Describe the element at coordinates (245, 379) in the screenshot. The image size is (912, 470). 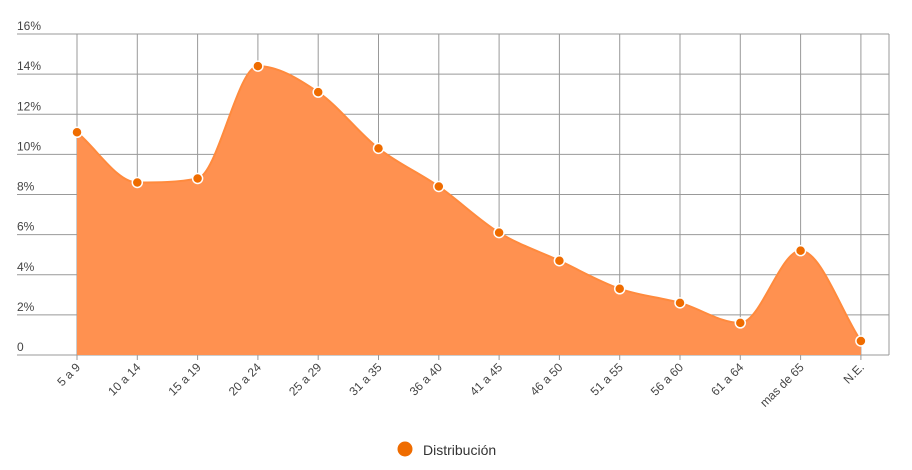
I see `x-tick-label: 20 a 24` at that location.